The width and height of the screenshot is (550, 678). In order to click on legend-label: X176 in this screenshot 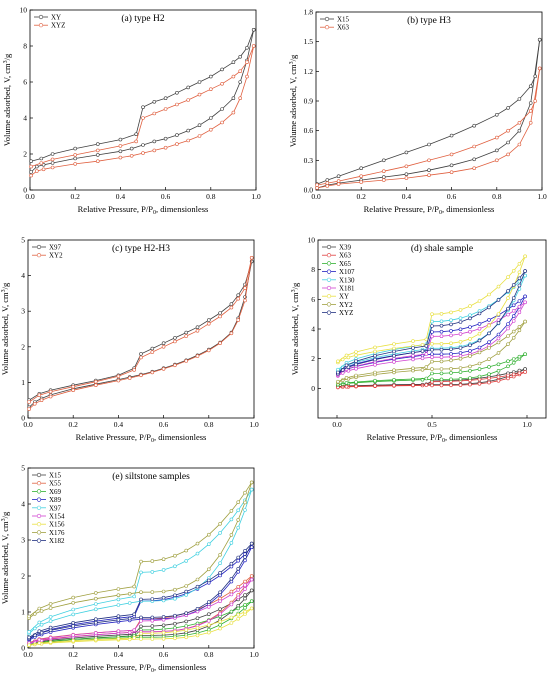, I will do `click(57, 533)`.